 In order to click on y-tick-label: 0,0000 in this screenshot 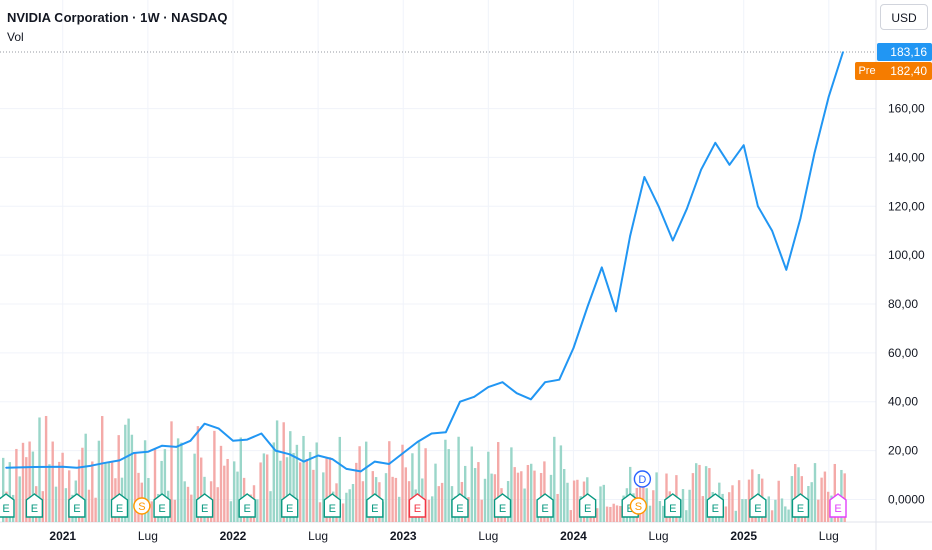, I will do `click(906, 499)`.